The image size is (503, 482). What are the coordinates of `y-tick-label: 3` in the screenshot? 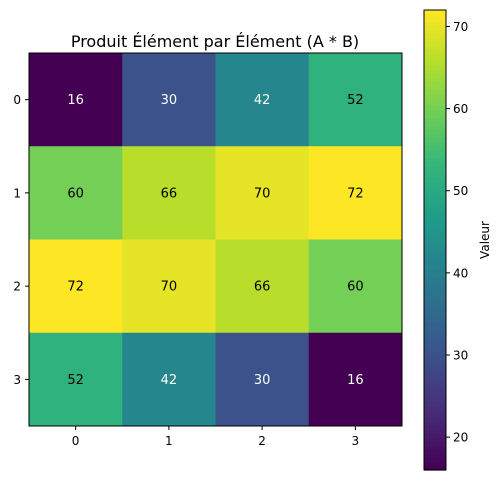 It's located at (17, 380).